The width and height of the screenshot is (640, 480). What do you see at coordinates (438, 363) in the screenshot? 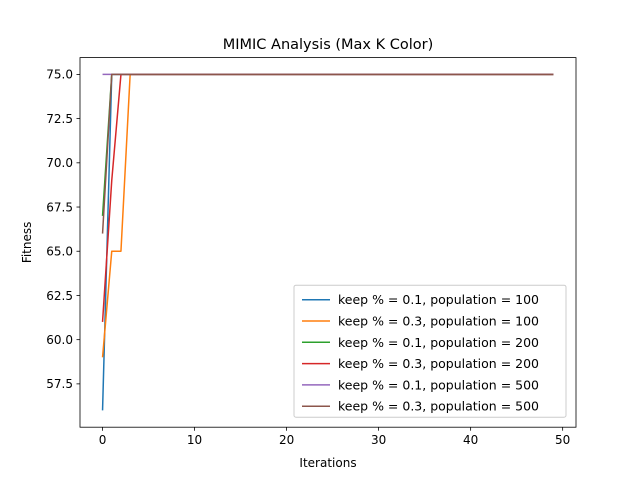
I see `legend-label-4: keep % = 0.3, population = 200` at bounding box center [438, 363].